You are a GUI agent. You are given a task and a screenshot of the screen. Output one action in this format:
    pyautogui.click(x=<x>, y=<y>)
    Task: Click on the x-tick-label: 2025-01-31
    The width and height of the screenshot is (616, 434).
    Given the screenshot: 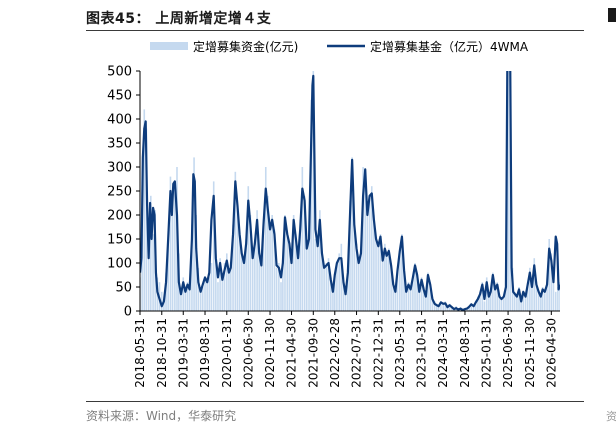 What is the action you would take?
    pyautogui.click(x=487, y=353)
    